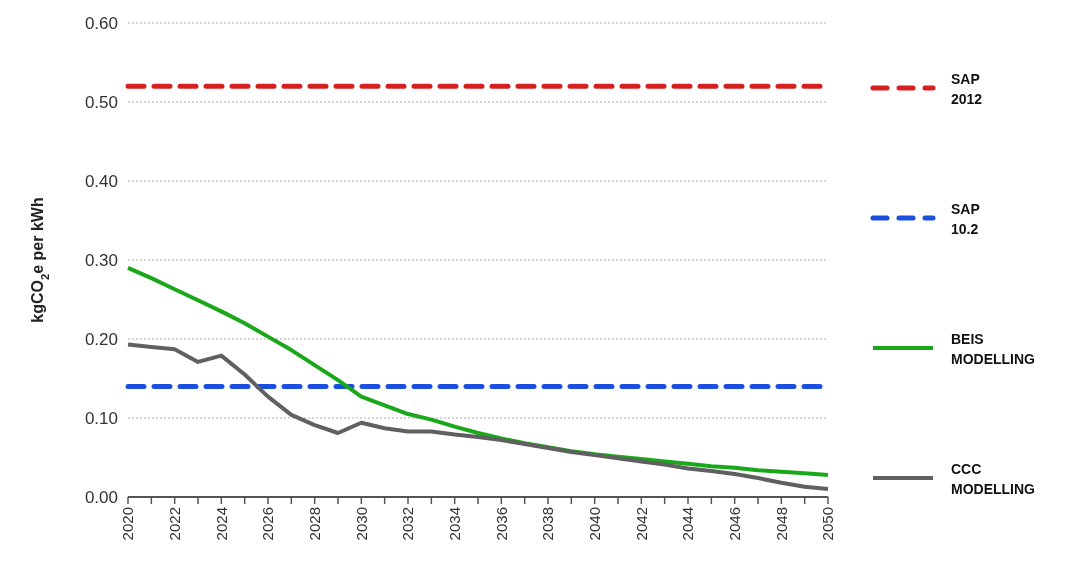  Describe the element at coordinates (993, 478) in the screenshot. I see `legend-label: CCC MODELLING` at that location.